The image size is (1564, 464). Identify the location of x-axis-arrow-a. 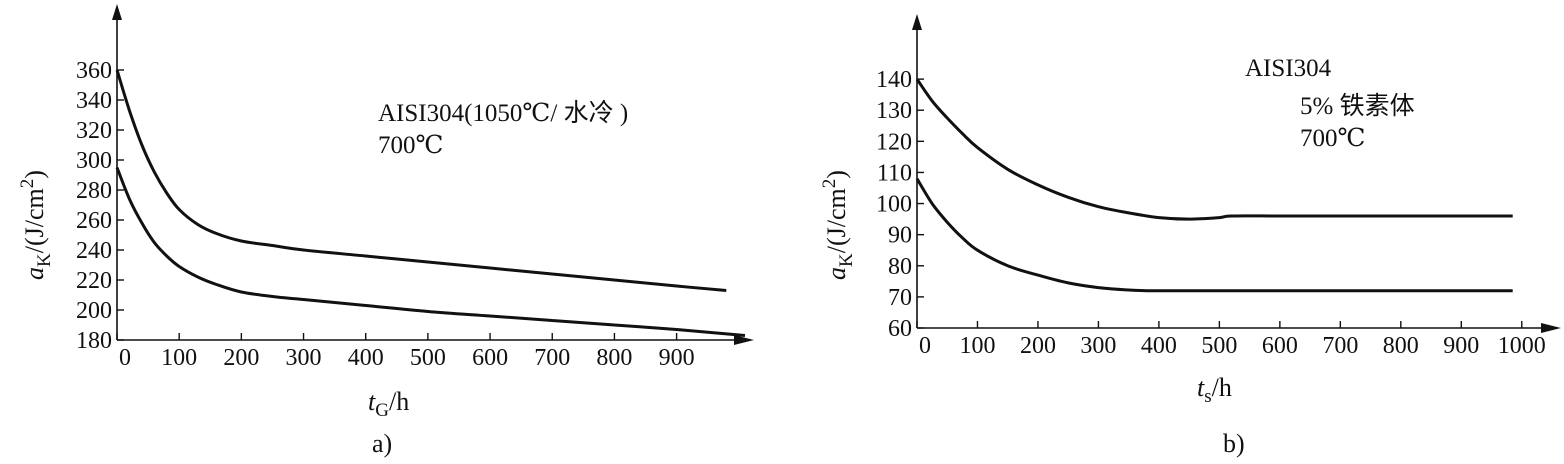
(744, 340).